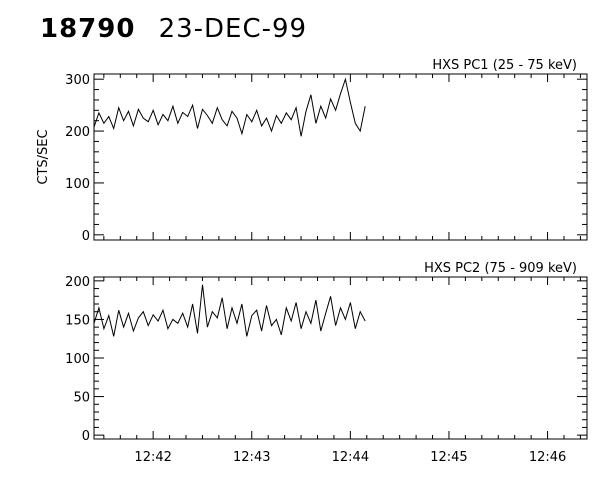  Describe the element at coordinates (504, 65) in the screenshot. I see `panel-title: HXS PC1 (25 - 75 keV)` at that location.